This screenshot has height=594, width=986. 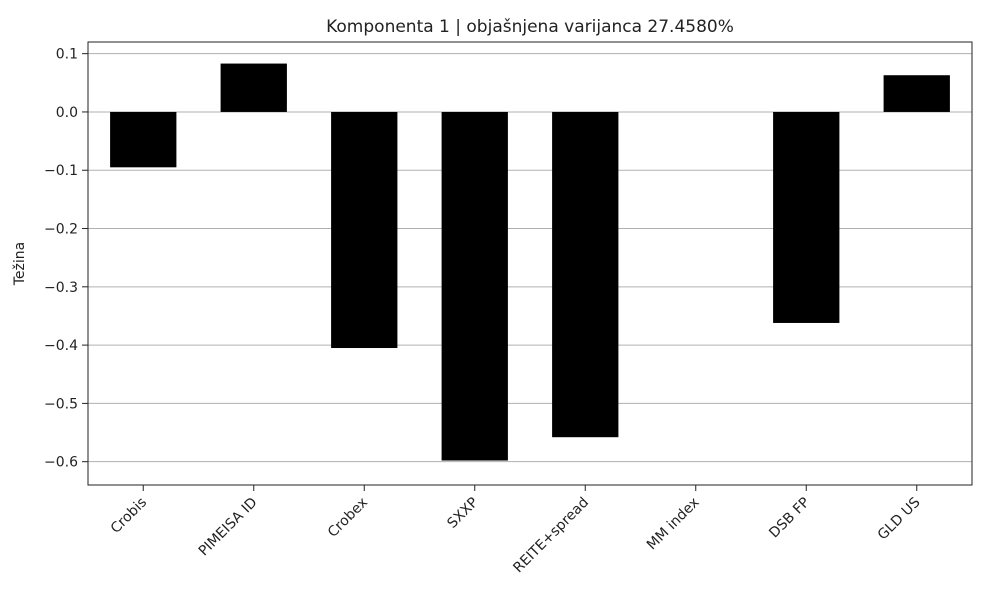 What do you see at coordinates (129, 516) in the screenshot?
I see `x-tick-label: Crobis` at bounding box center [129, 516].